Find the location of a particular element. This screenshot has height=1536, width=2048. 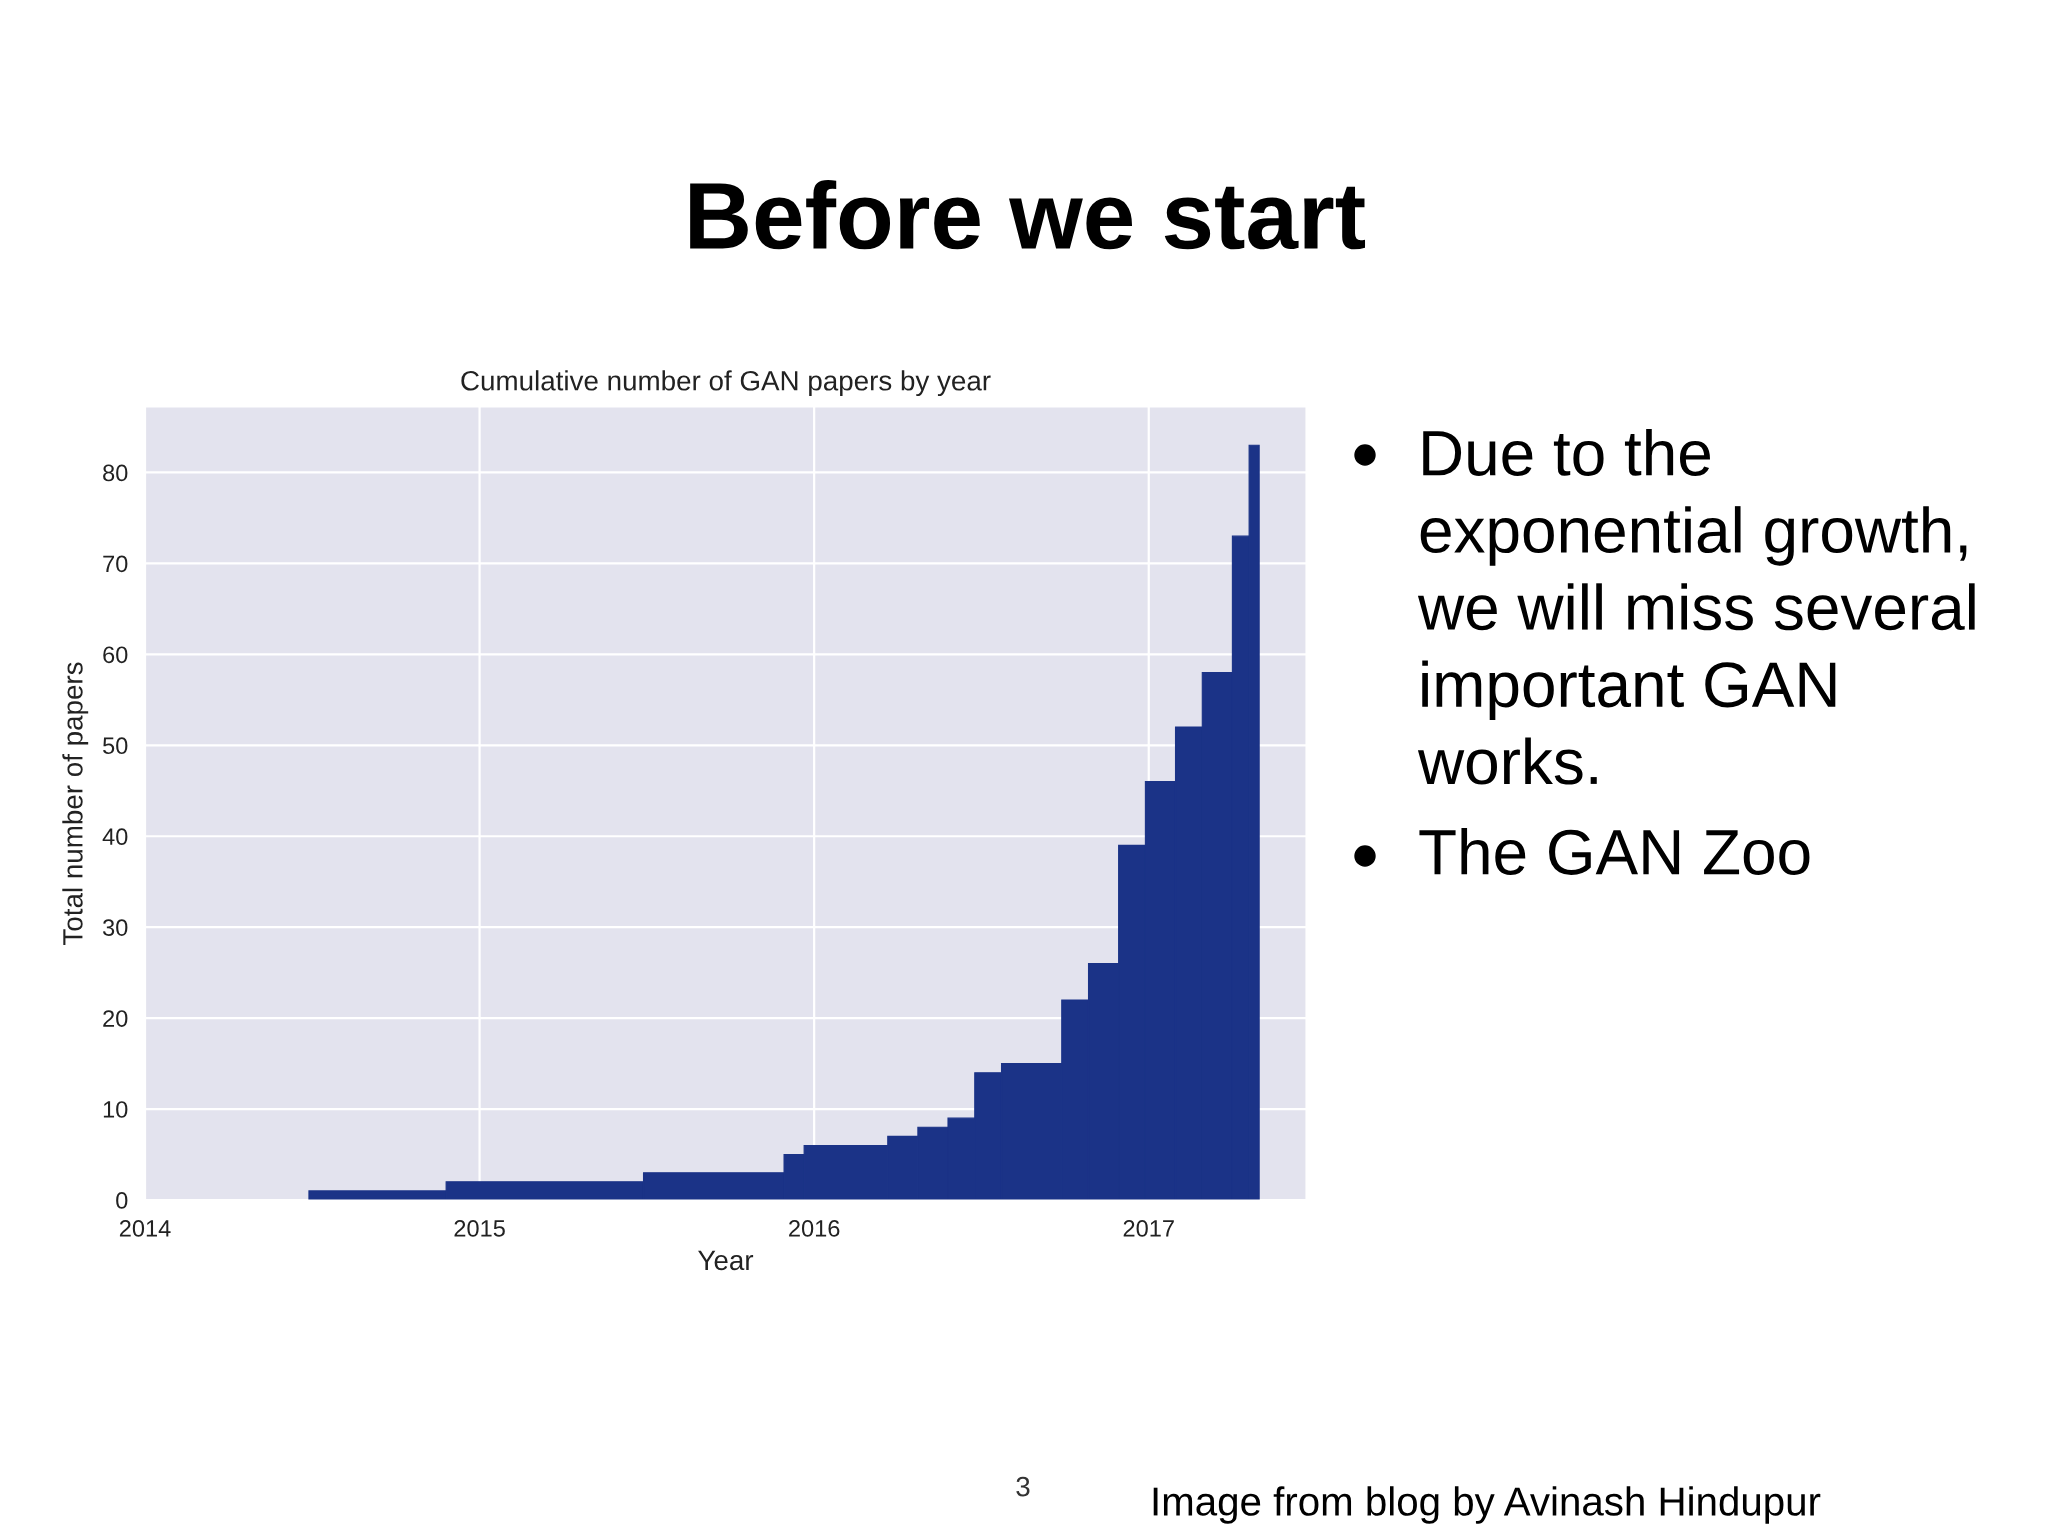

x-axis-title: Year is located at coordinates (726, 1260).